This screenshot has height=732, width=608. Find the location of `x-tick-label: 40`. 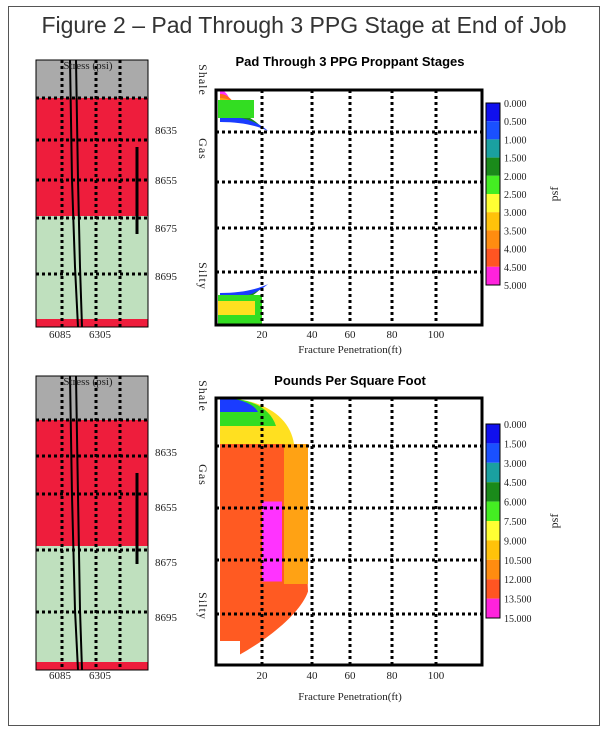

x-tick-label: 40 is located at coordinates (313, 676).